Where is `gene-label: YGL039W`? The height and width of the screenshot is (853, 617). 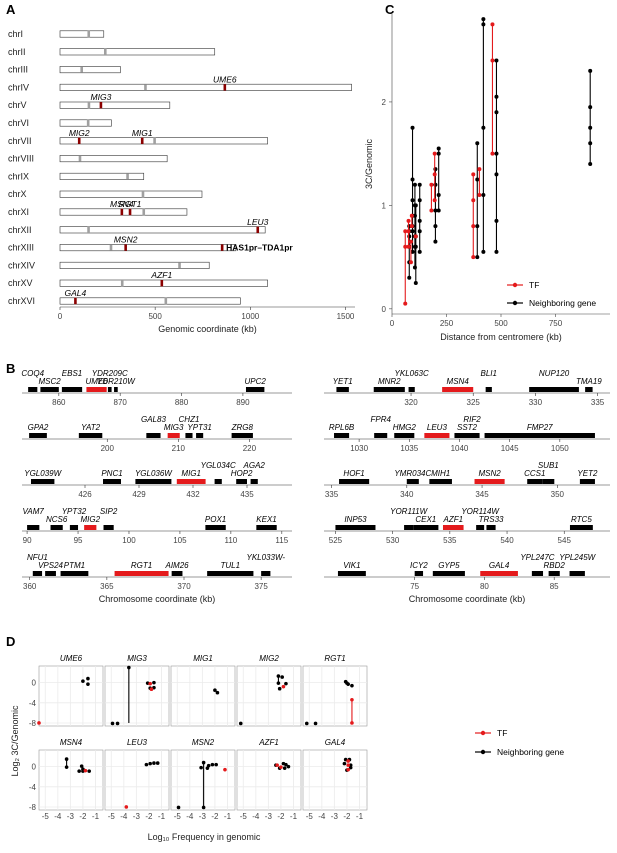
gene-label: YGL039W is located at coordinates (43, 473).